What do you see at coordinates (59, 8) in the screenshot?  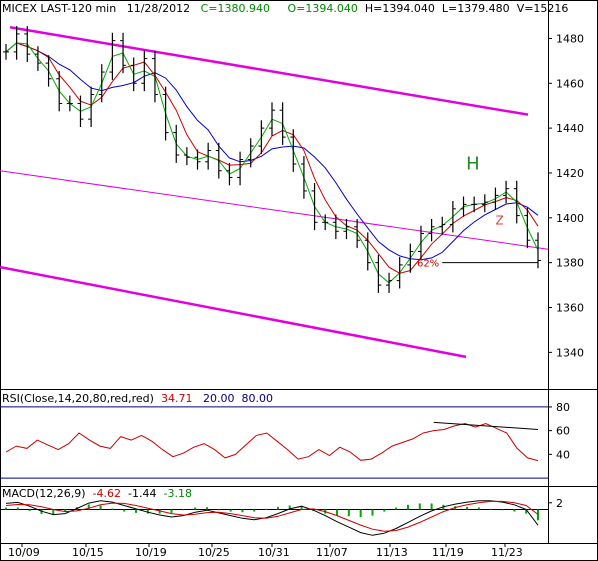 I see `symbol-label: MICEX LAST-120 min` at bounding box center [59, 8].